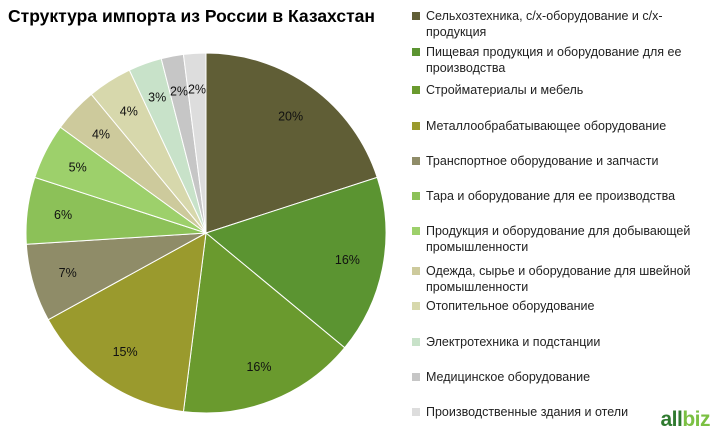 The image size is (720, 438). What do you see at coordinates (63, 215) in the screenshot?
I see `slice-value-label: 6%` at bounding box center [63, 215].